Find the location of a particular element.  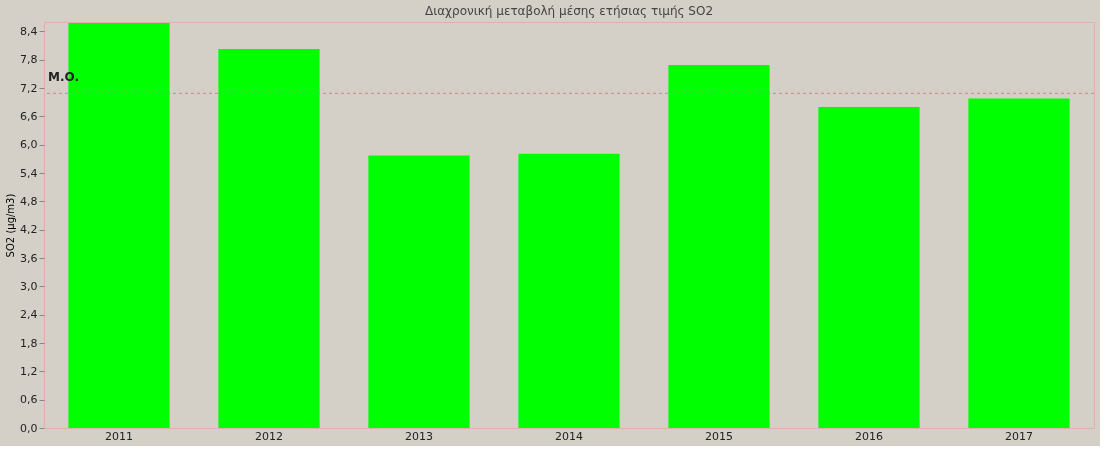

x-tick-label: 2015 is located at coordinates (719, 436).